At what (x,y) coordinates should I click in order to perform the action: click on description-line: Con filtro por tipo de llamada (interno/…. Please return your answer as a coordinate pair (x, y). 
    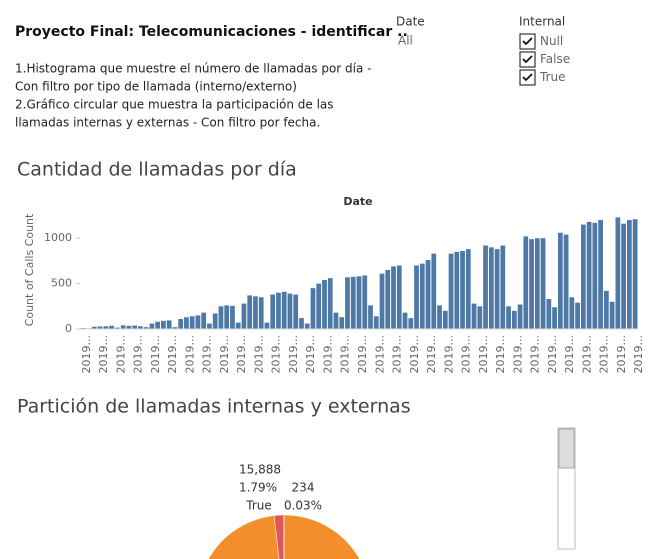
    Looking at the image, I should click on (156, 87).